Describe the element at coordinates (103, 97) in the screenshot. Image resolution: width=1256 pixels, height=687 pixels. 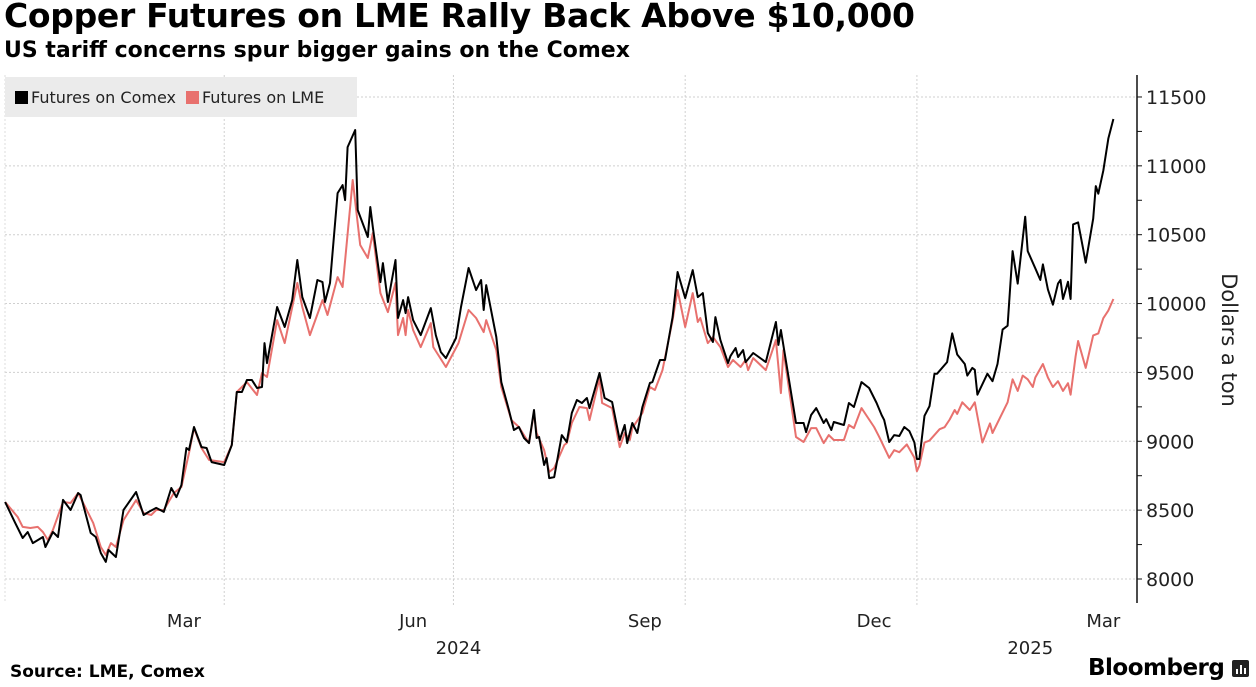
I see `legend-label-comex: Futures on Comex` at that location.